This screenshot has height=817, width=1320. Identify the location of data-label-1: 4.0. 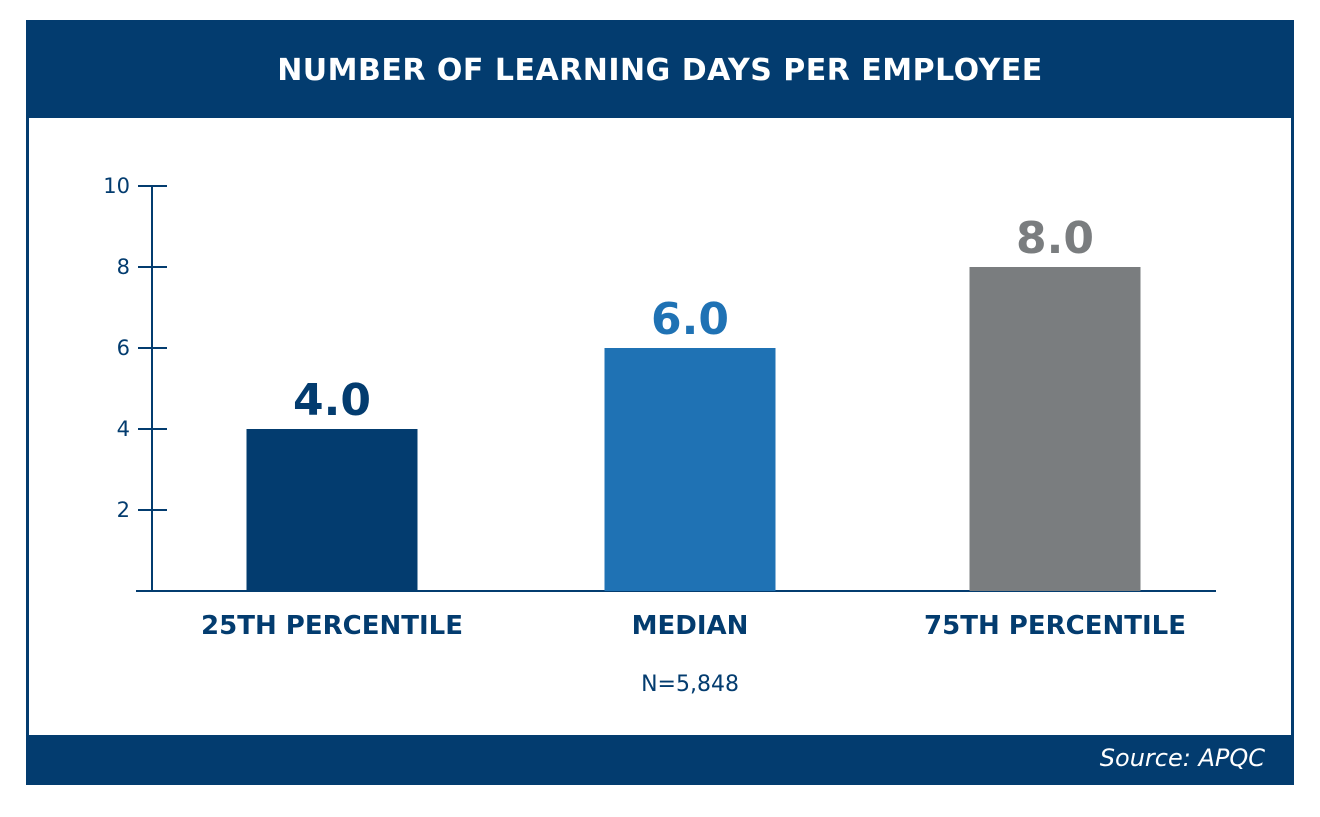
(332, 400).